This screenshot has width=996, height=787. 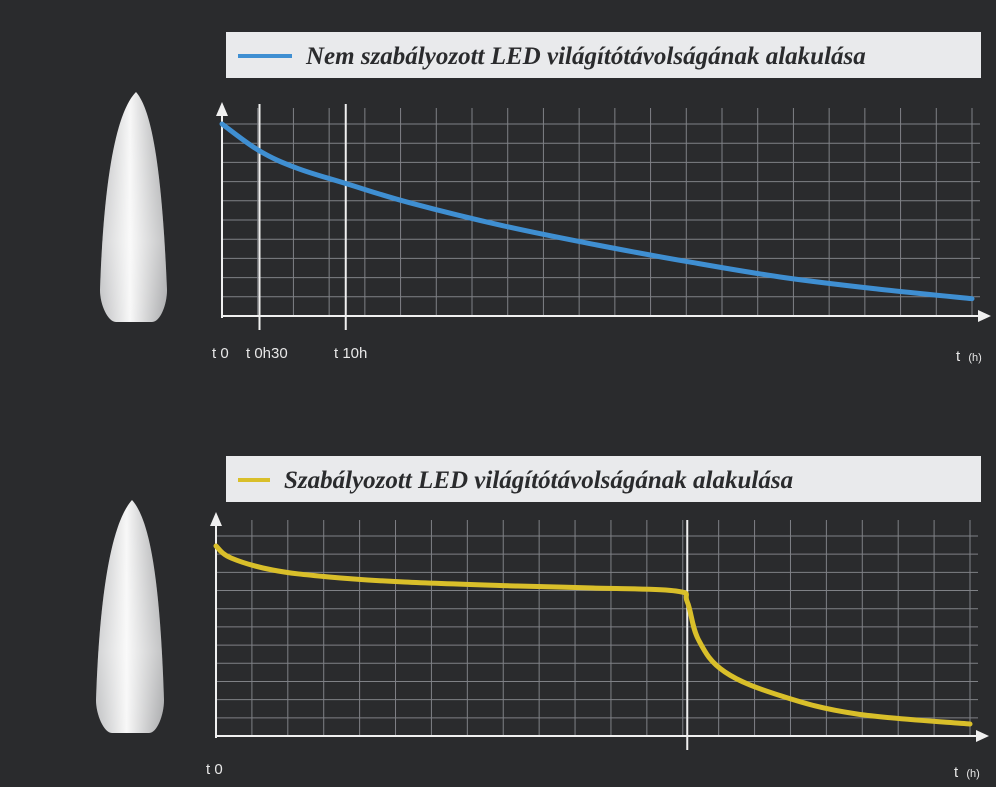 What do you see at coordinates (597, 355) in the screenshot?
I see `x-tick-labels: t 0 t 0h30 t 10h t (h)` at bounding box center [597, 355].